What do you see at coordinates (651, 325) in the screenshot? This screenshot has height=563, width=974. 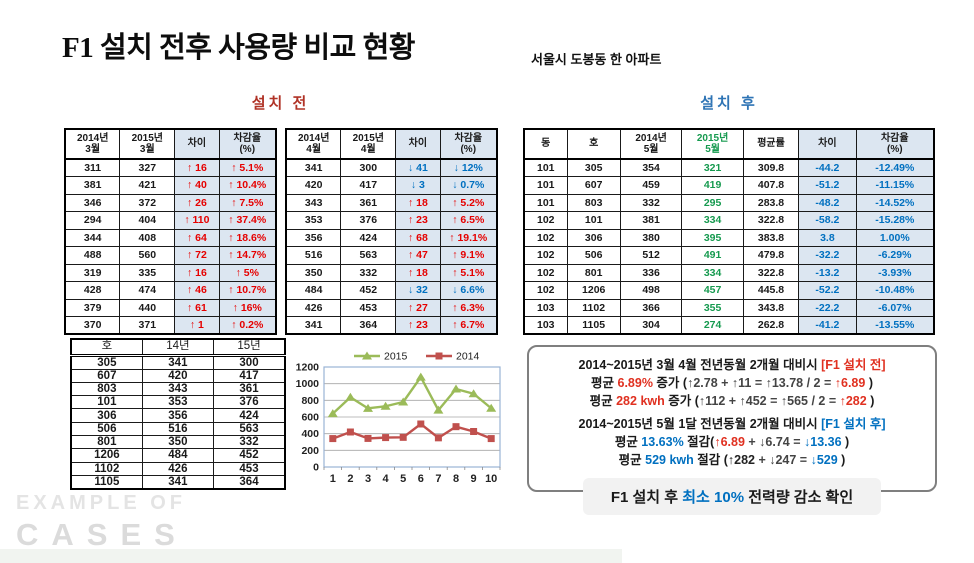 I see `table-cell: 304` at bounding box center [651, 325].